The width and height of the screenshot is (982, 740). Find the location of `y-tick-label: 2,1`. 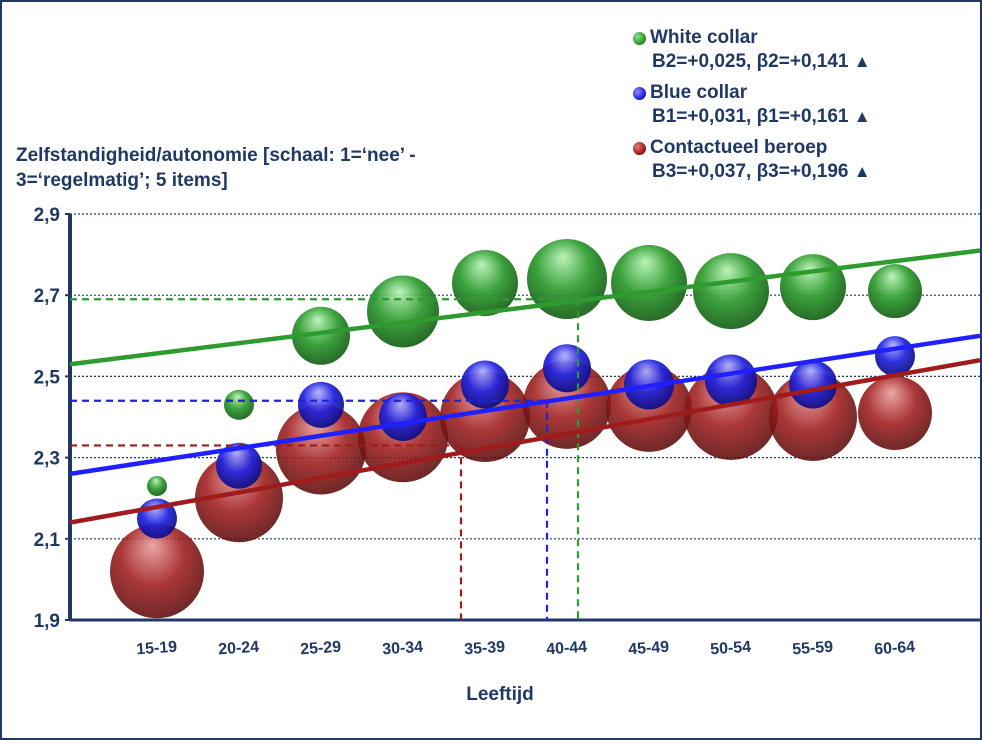

y-tick-label: 2,1 is located at coordinates (47, 540).